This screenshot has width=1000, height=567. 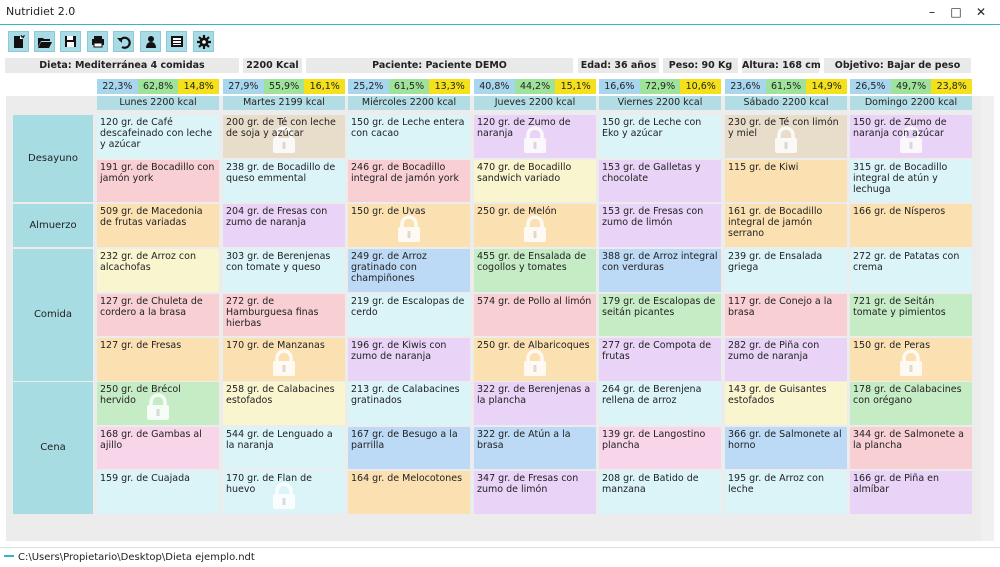 I want to click on day-header: Miércoles 2200 kcal, so click(x=409, y=103).